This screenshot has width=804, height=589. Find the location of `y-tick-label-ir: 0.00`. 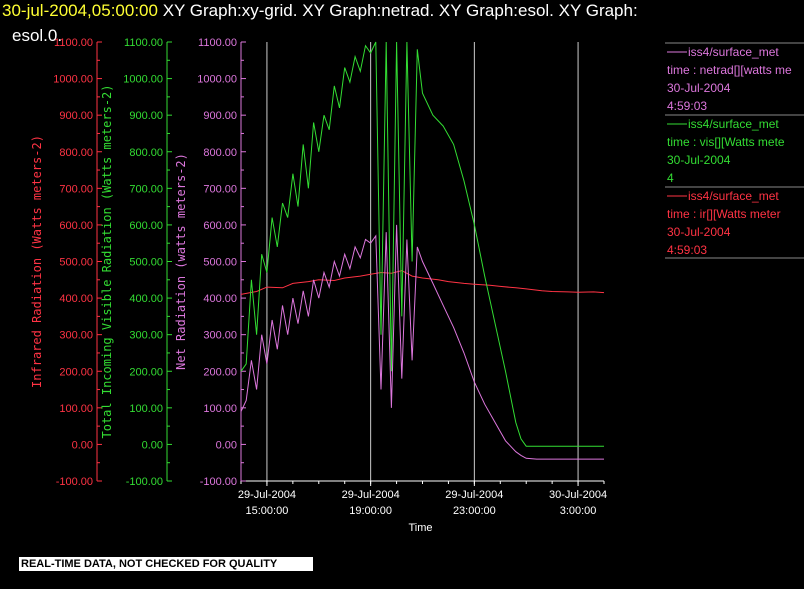

y-tick-label-ir: 0.00 is located at coordinates (82, 445).